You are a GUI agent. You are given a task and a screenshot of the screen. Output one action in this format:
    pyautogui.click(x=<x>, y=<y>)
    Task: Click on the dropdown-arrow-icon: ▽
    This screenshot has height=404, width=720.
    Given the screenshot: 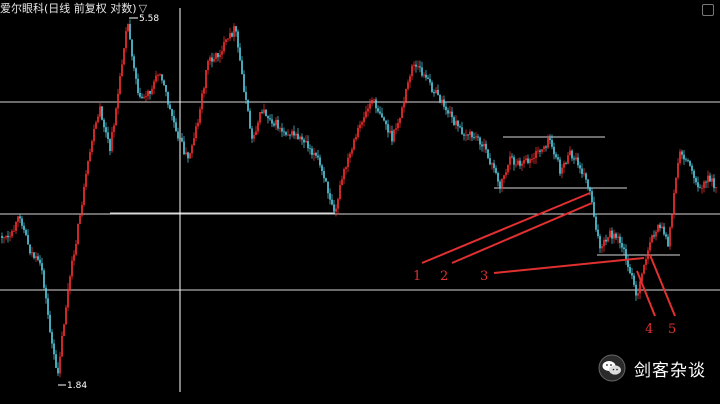 What is the action you would take?
    pyautogui.click(x=143, y=8)
    